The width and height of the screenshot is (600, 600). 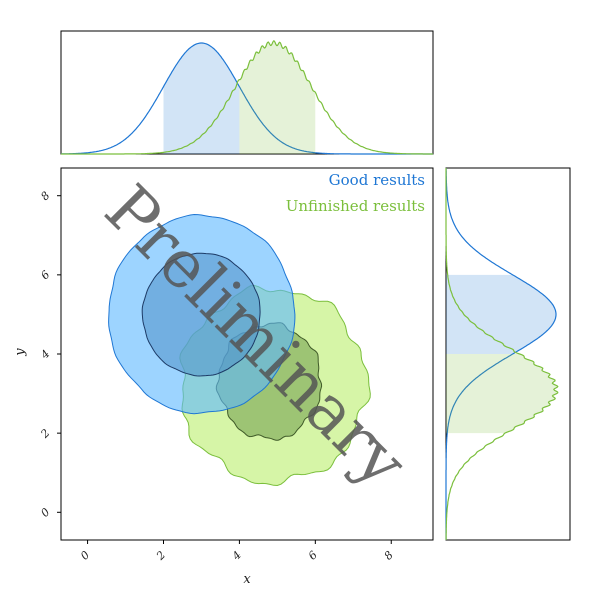 I want to click on x-tick-label: 4, so click(x=236, y=555).